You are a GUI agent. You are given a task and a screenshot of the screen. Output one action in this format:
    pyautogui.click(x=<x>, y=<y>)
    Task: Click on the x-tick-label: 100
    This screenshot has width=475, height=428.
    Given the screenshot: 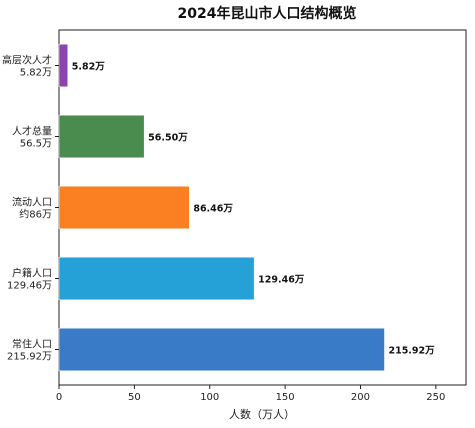 What is the action you would take?
    pyautogui.click(x=209, y=397)
    